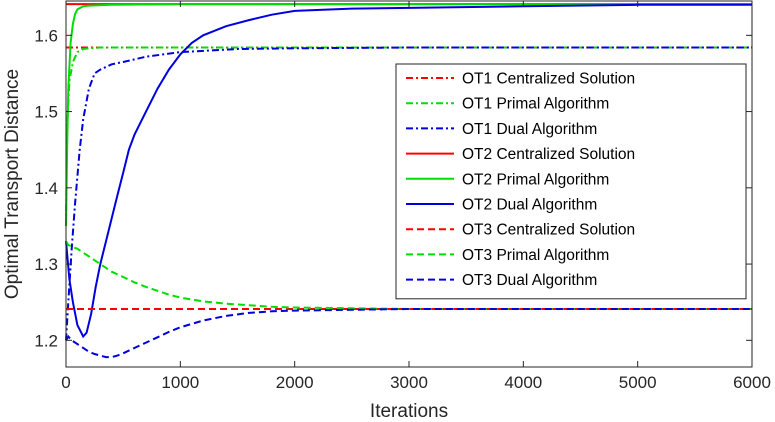  What do you see at coordinates (295, 382) in the screenshot?
I see `x-tick-label: 2000` at bounding box center [295, 382].